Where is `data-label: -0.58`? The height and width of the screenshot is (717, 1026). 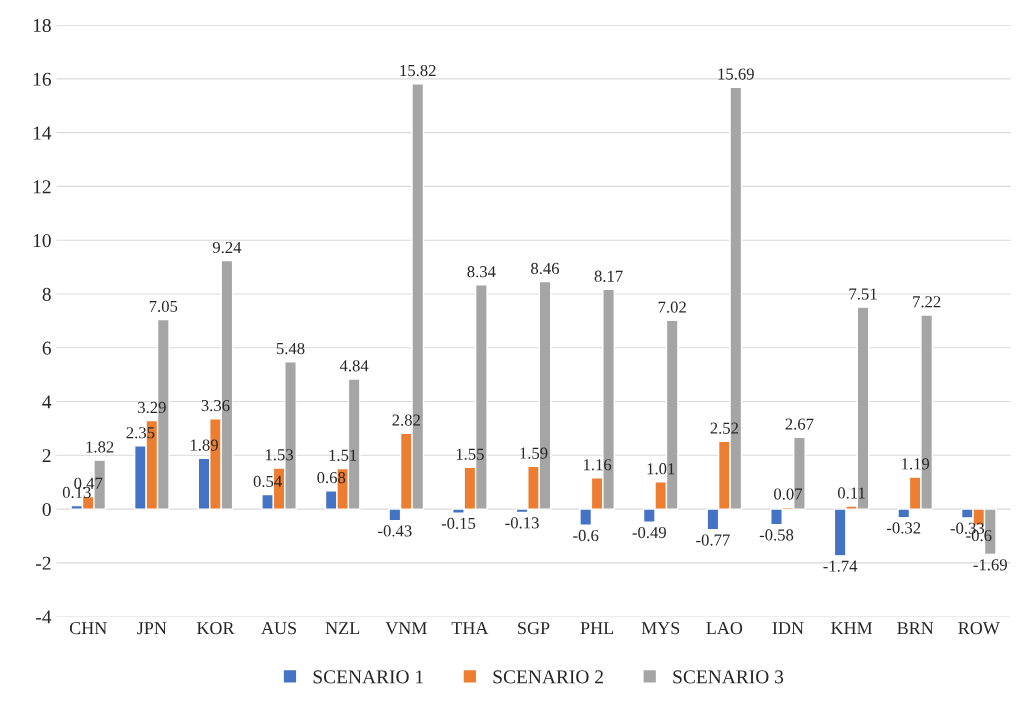 data-label: -0.58 is located at coordinates (776, 535).